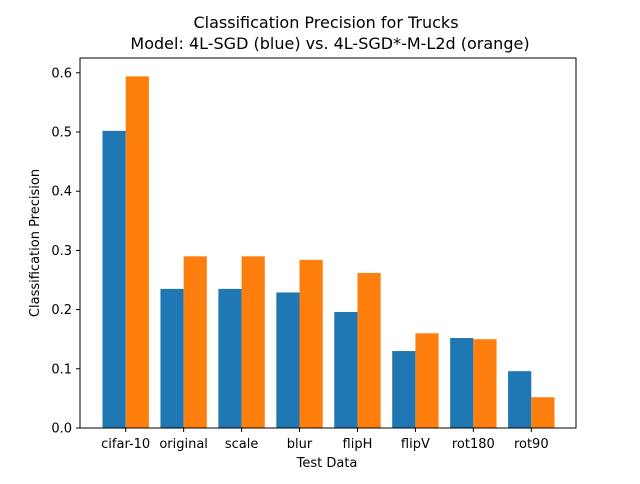  I want to click on x-tick-label: original, so click(183, 444).